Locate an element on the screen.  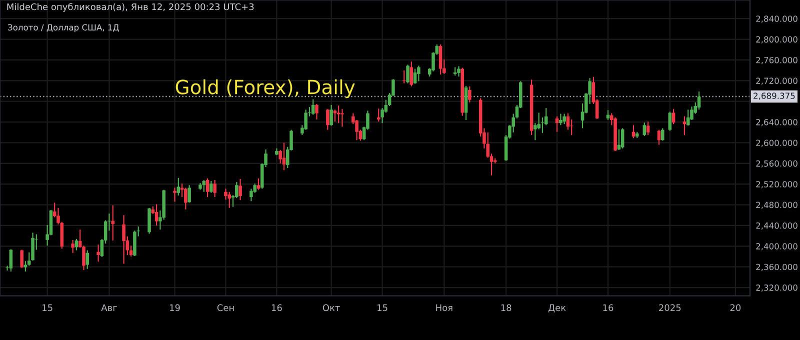
y-tick-label: 2,840.000 is located at coordinates (777, 19).